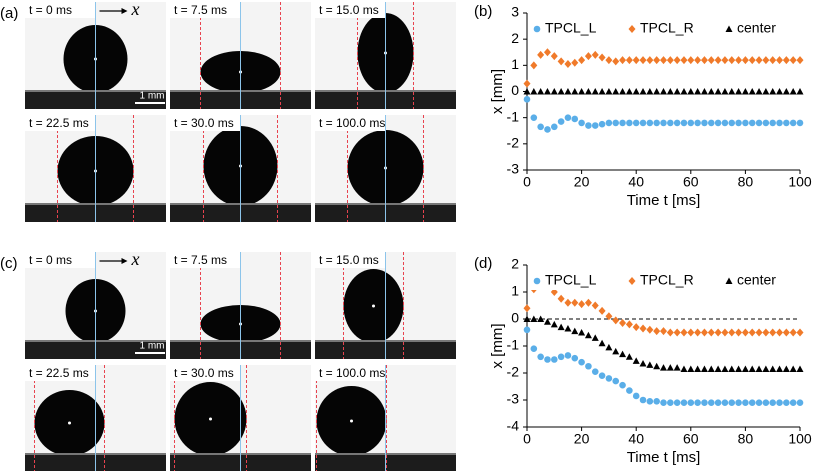  I want to click on panel-label: (a), so click(9, 13).